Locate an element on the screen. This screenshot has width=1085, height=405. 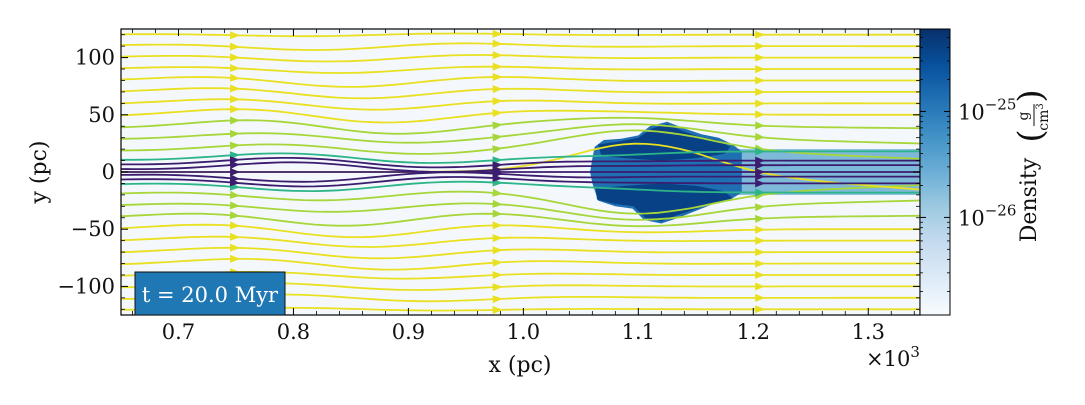
x-tick-label: 1.3 is located at coordinates (868, 332).